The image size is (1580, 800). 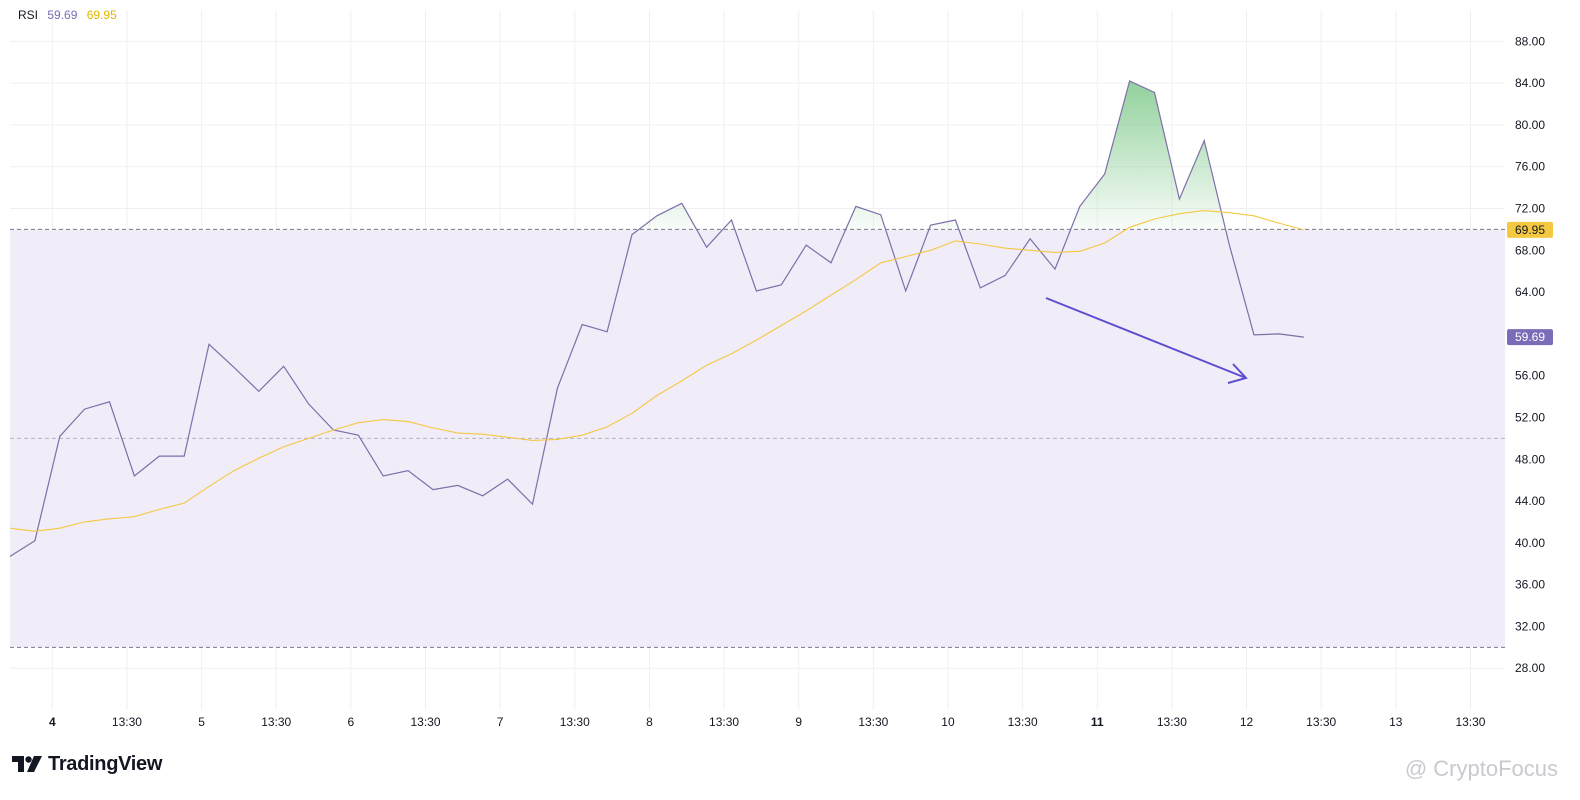 What do you see at coordinates (1530, 501) in the screenshot?
I see `y-tick-label: 44.00` at bounding box center [1530, 501].